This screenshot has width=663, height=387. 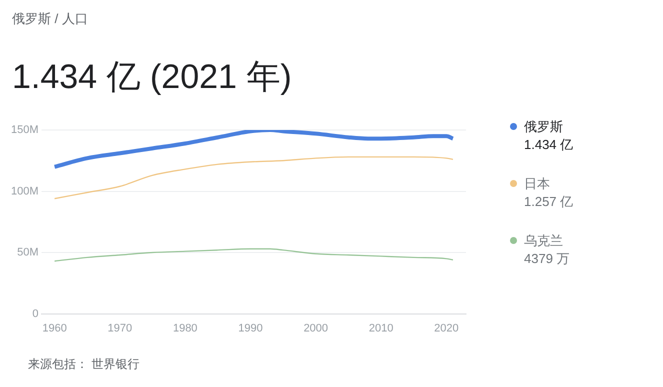 What do you see at coordinates (24, 191) in the screenshot?
I see `y-tick-label: 100M` at bounding box center [24, 191].